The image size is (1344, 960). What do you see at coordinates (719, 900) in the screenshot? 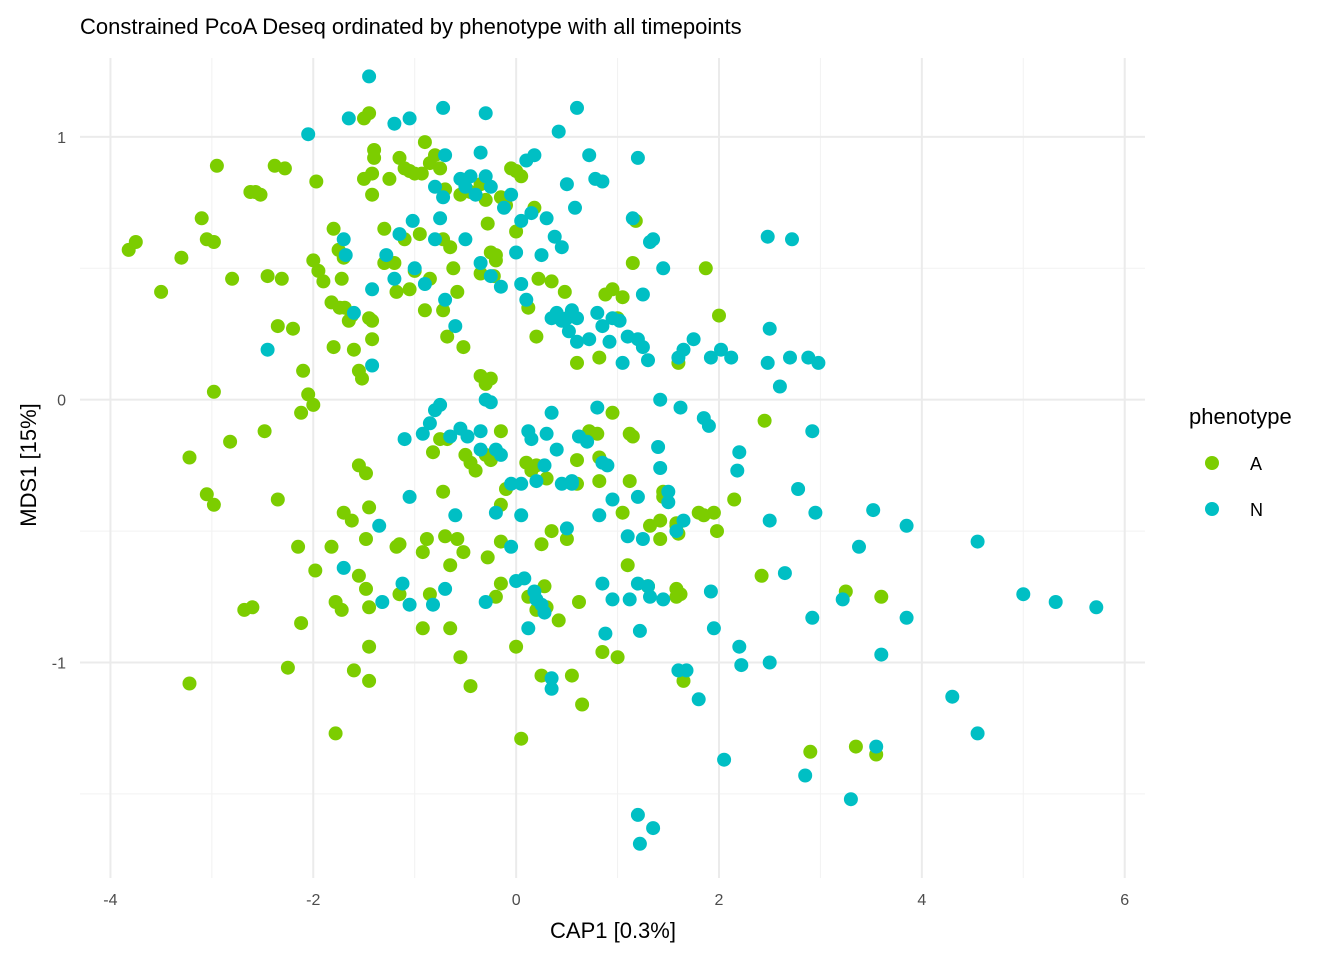
I see `x-tick-label: 2` at bounding box center [719, 900].